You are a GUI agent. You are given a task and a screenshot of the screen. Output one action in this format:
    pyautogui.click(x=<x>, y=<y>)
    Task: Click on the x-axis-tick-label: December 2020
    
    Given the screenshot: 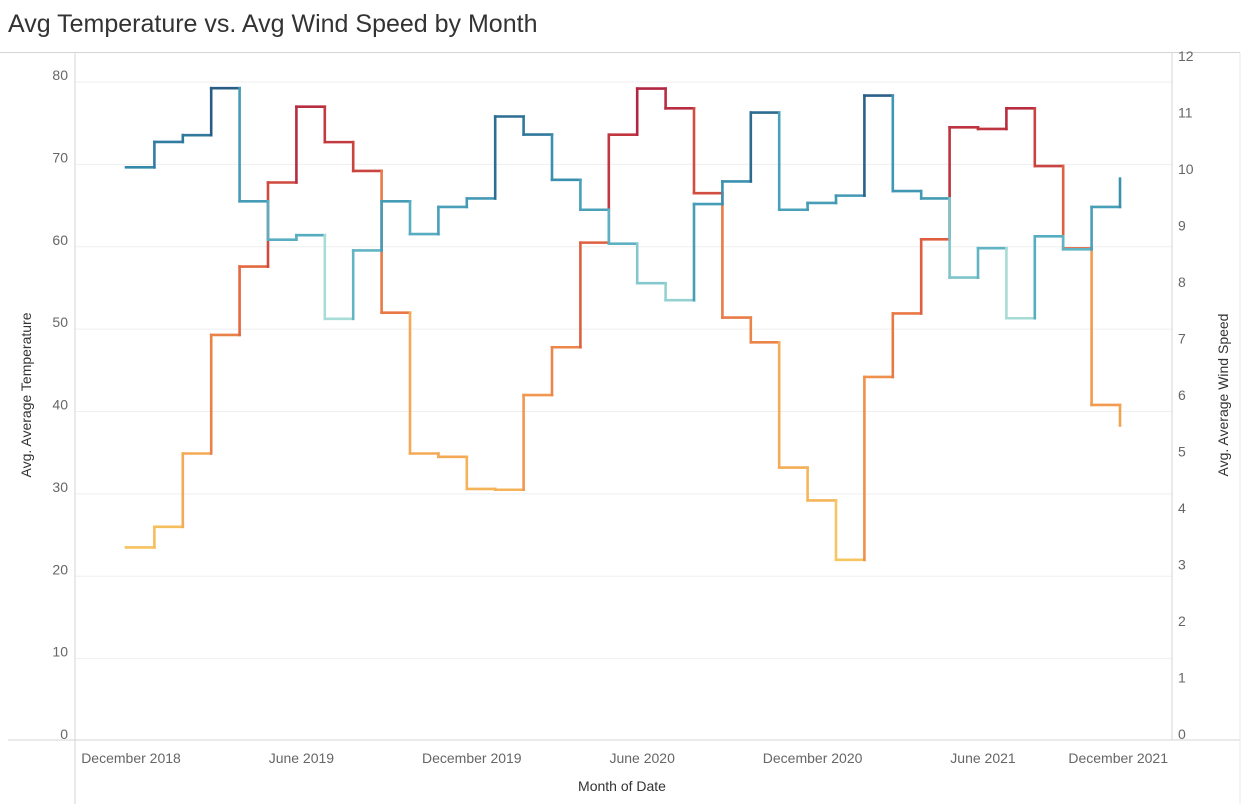 What is the action you would take?
    pyautogui.click(x=813, y=758)
    